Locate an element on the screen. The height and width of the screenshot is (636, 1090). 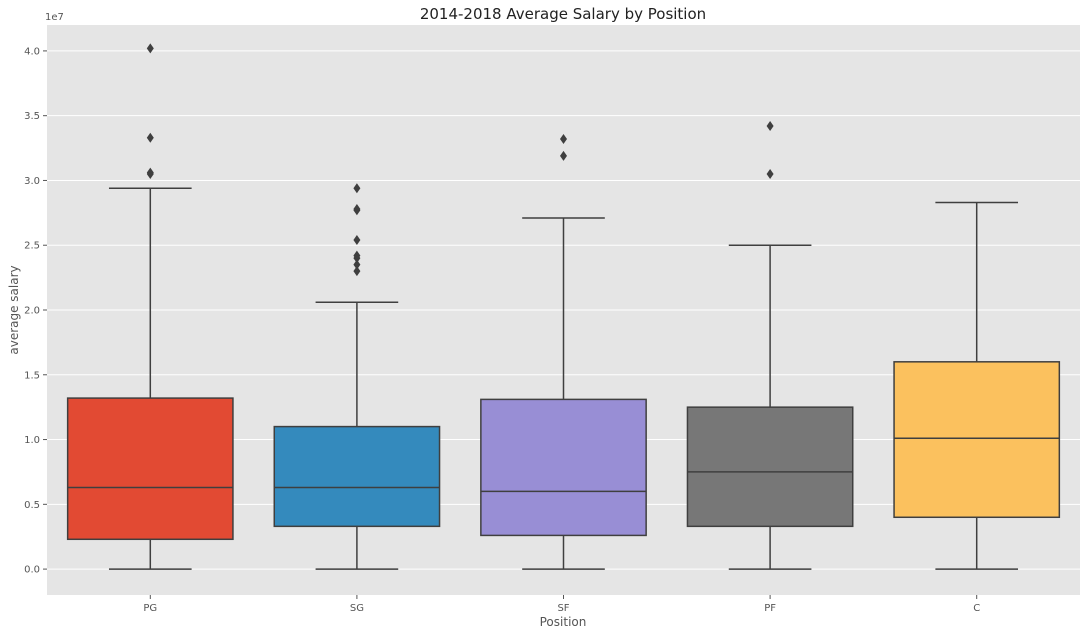
y-tick-label: 4.0 is located at coordinates (32, 51).